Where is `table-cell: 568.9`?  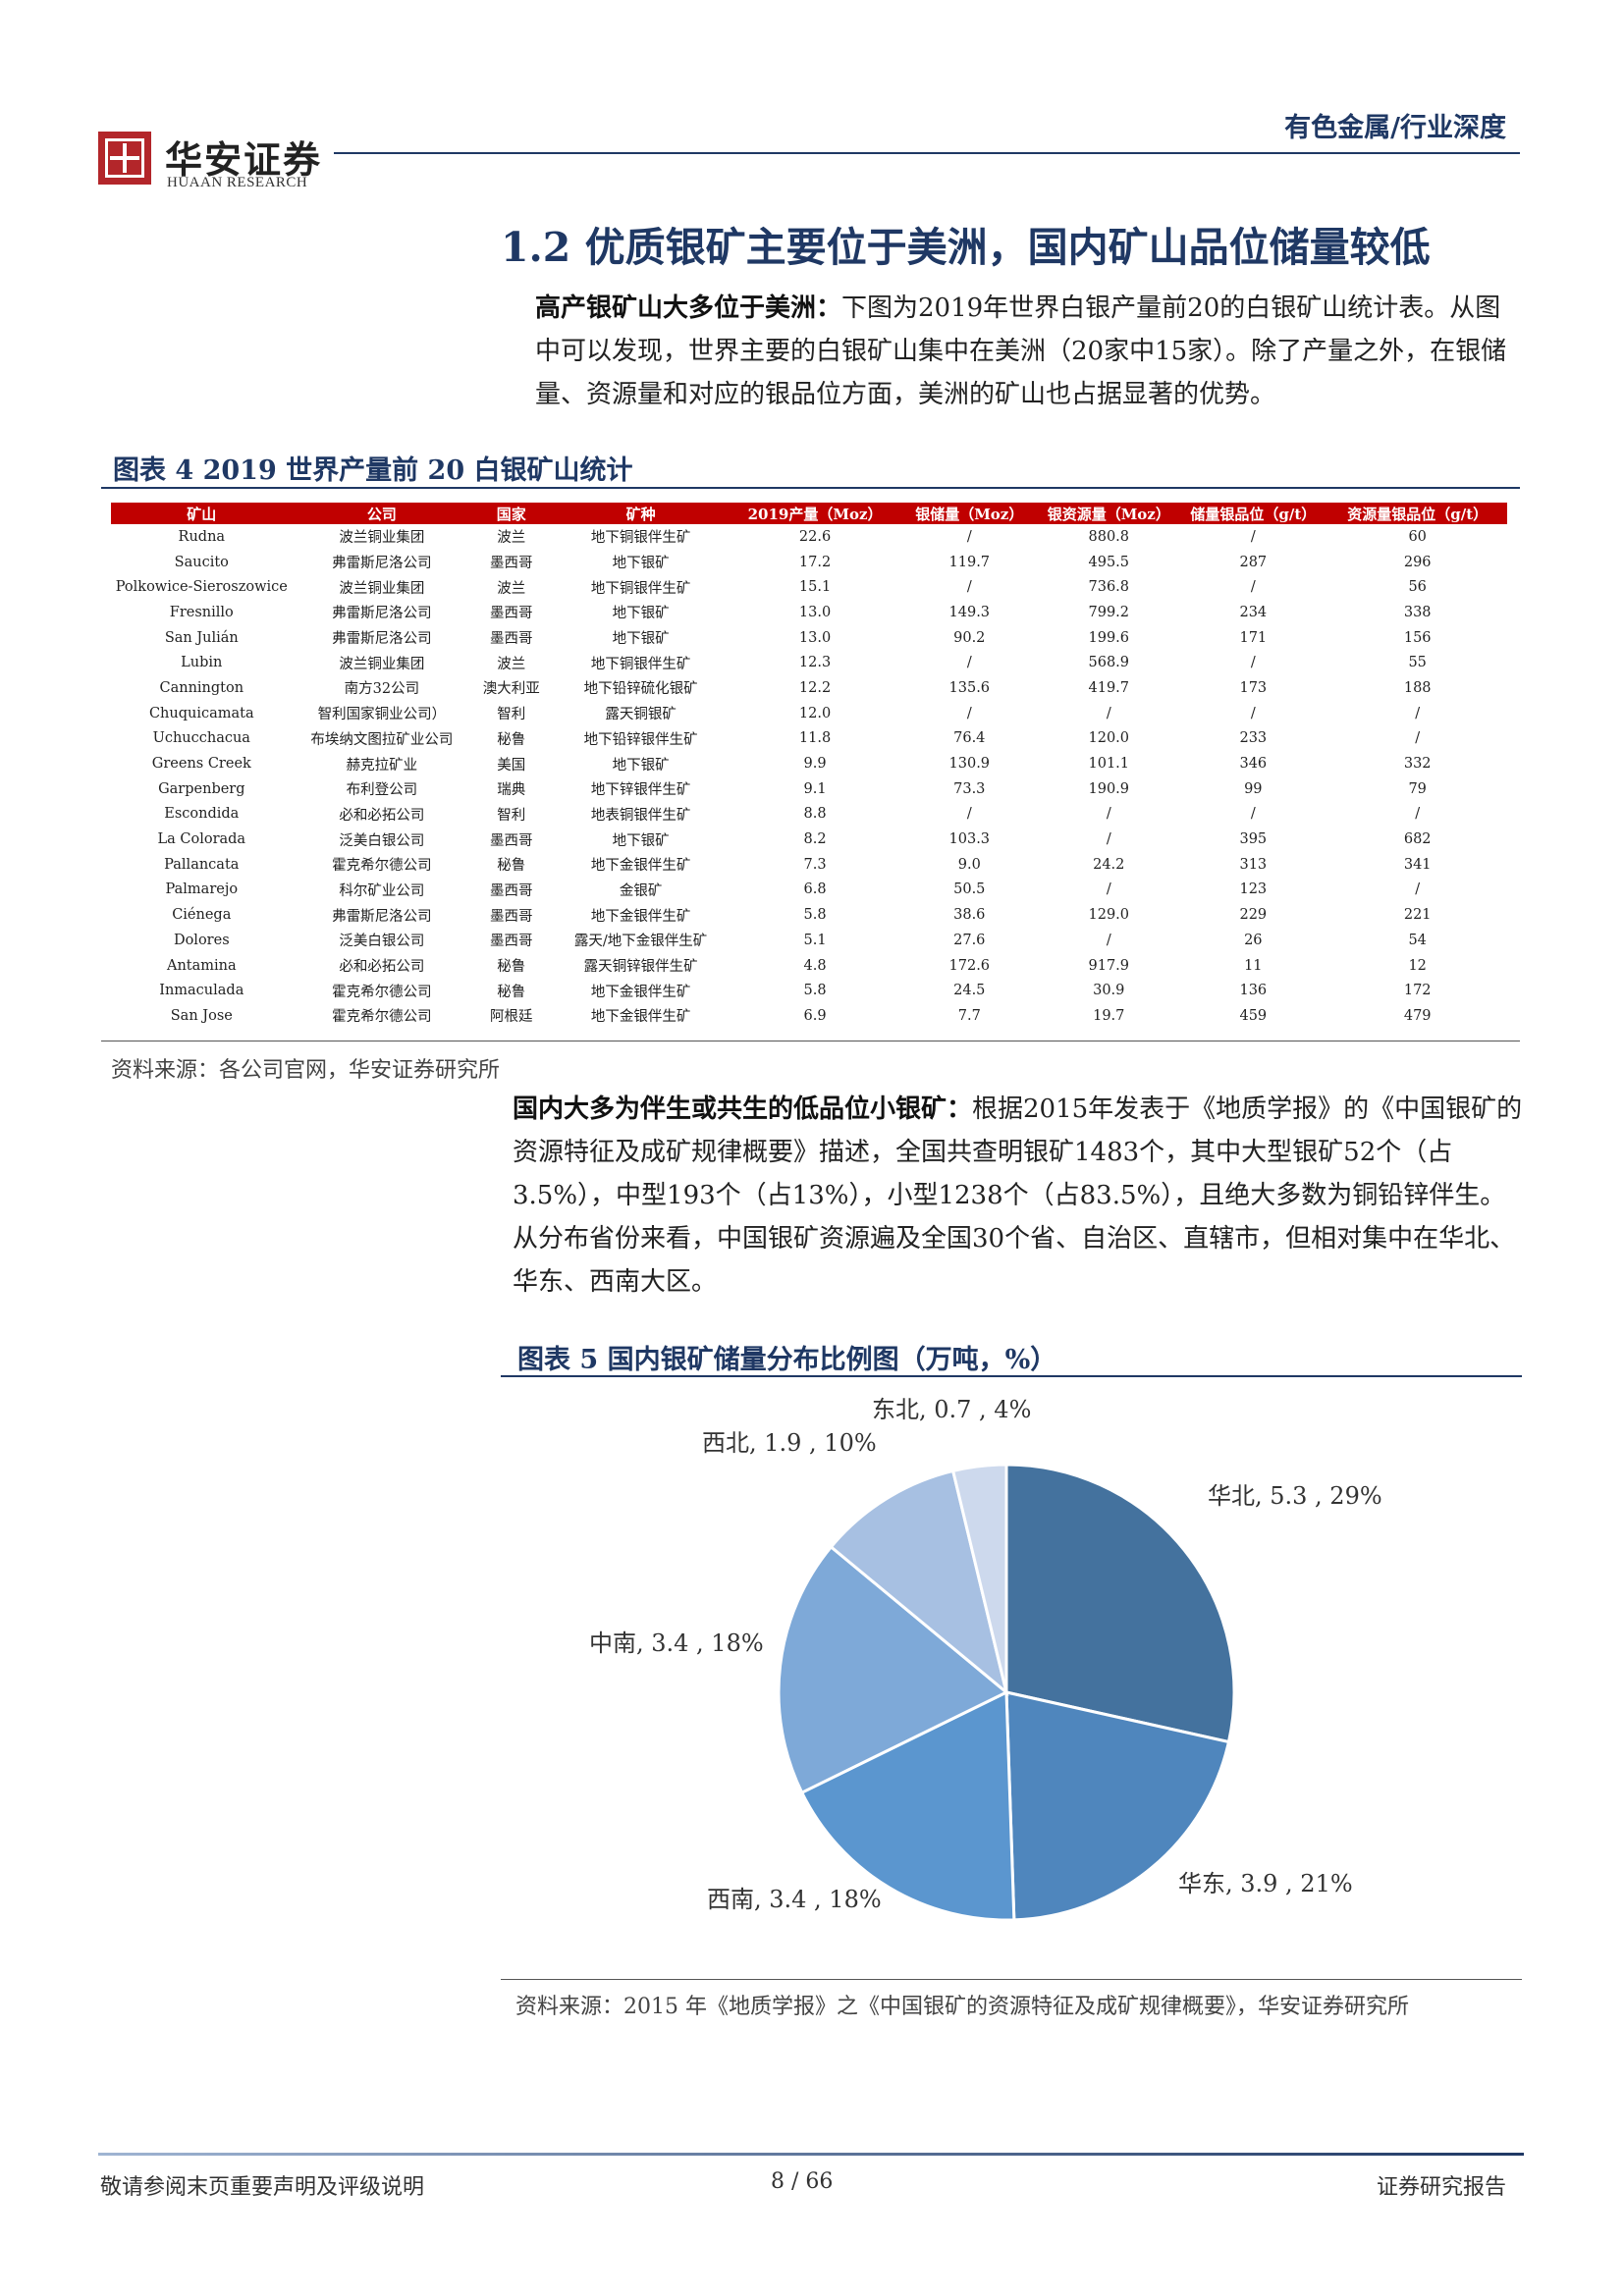 table-cell: 568.9 is located at coordinates (1109, 663).